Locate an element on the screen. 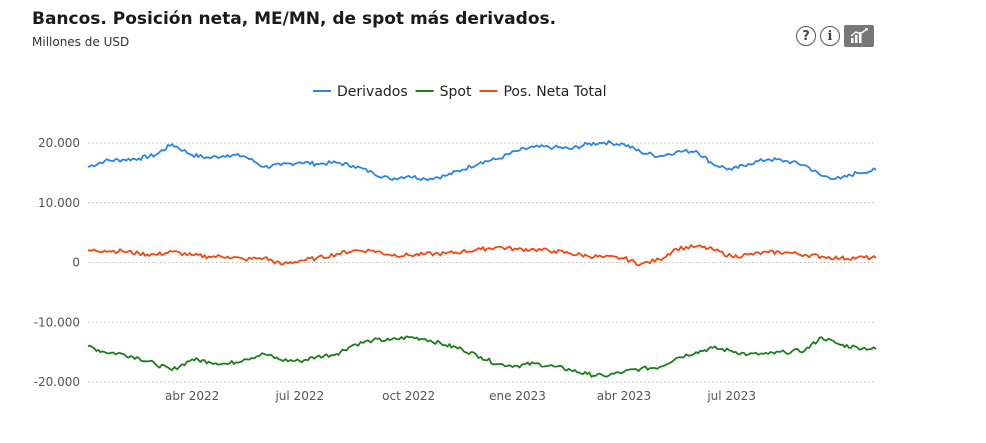 The height and width of the screenshot is (443, 986). y-axis: 20.000 10.000 0 -10.000 -20.000 is located at coordinates (57, 262).